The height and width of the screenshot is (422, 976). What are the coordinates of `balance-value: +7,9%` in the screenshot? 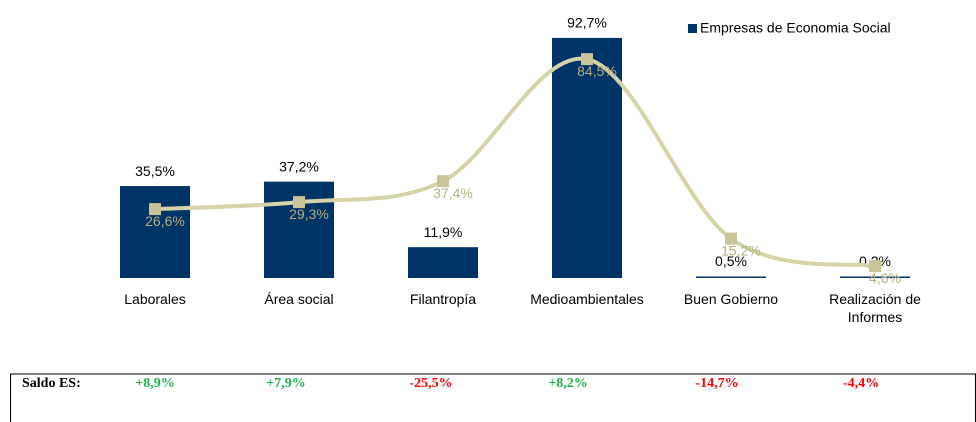 It's located at (285, 383).